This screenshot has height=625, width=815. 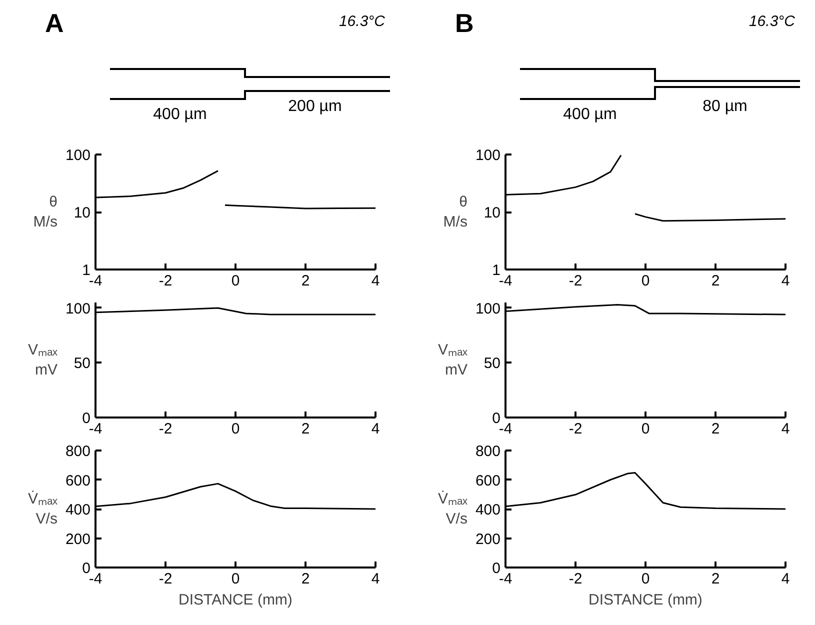 I want to click on text: 80 µm, so click(x=725, y=106).